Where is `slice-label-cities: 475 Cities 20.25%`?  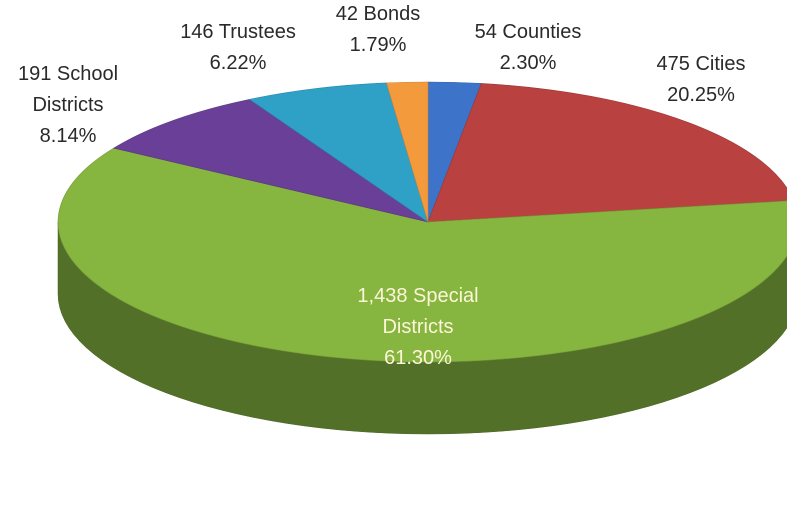 slice-label-cities: 475 Cities 20.25% is located at coordinates (701, 79).